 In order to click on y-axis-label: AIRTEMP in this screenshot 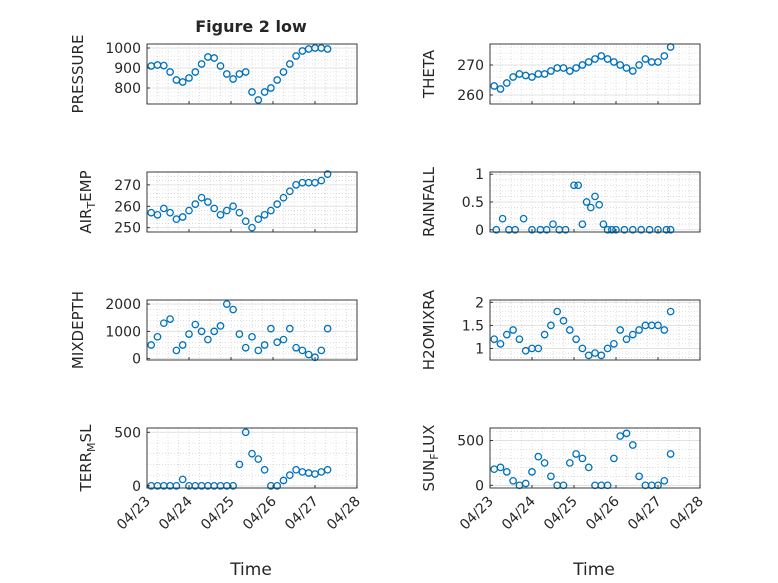, I will do `click(87, 201)`.